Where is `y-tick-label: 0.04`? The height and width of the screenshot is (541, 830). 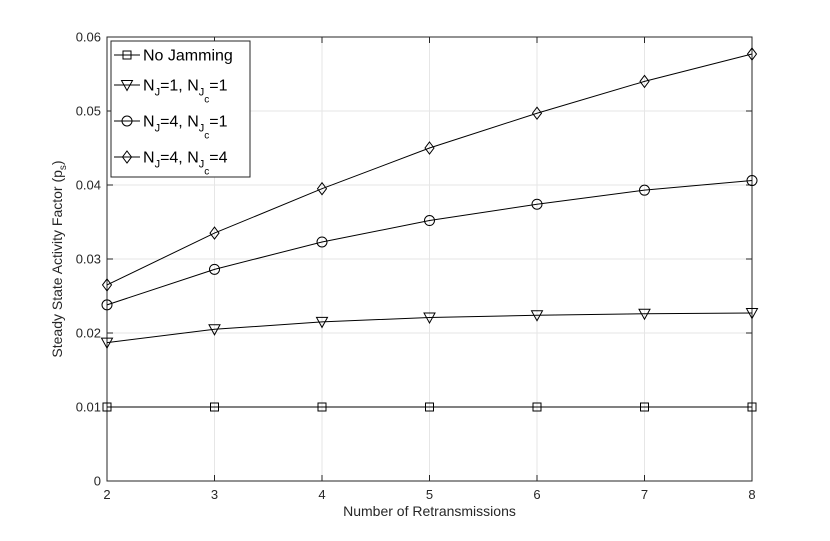 y-tick-label: 0.04 is located at coordinates (88, 185).